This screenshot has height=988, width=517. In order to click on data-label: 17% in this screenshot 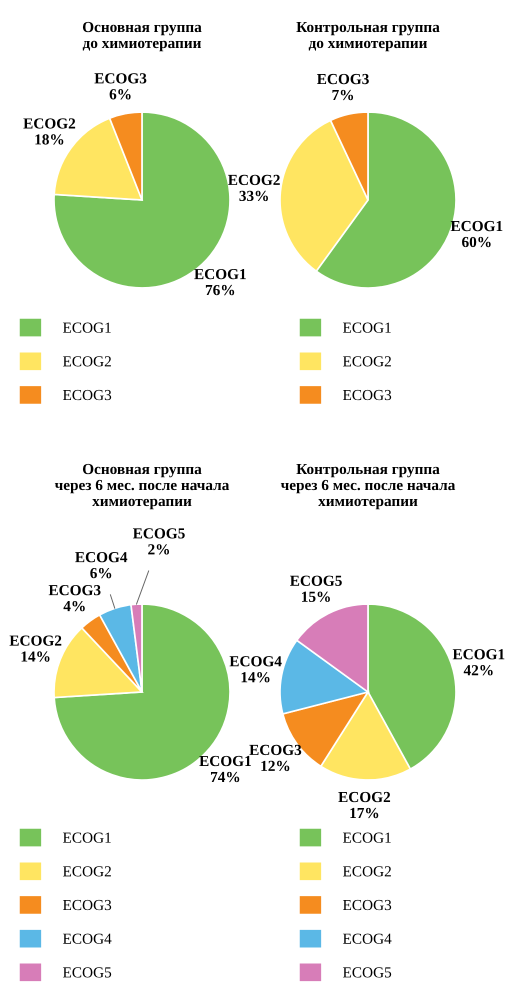, I will do `click(364, 813)`.